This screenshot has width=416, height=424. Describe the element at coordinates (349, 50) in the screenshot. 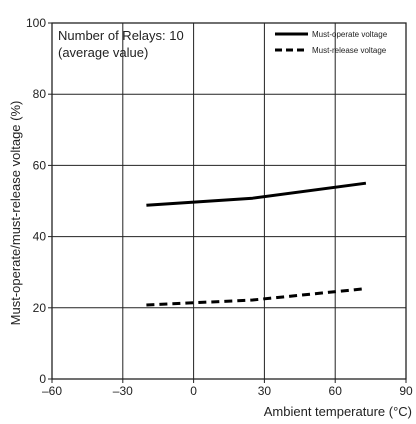

I see `legend-label-must-release: Must-release voltage` at that location.